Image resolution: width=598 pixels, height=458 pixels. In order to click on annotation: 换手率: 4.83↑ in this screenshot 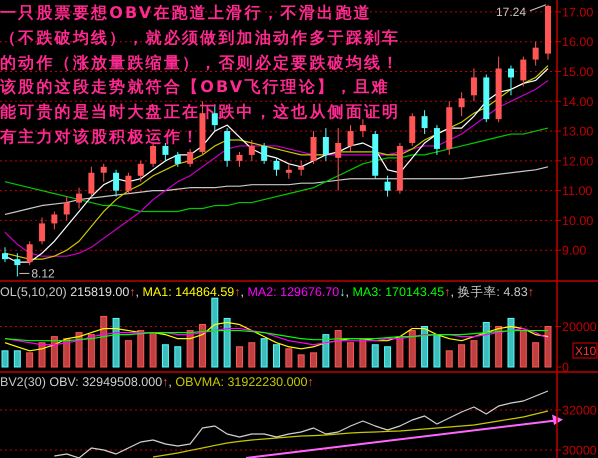, I will do `click(495, 291)`.